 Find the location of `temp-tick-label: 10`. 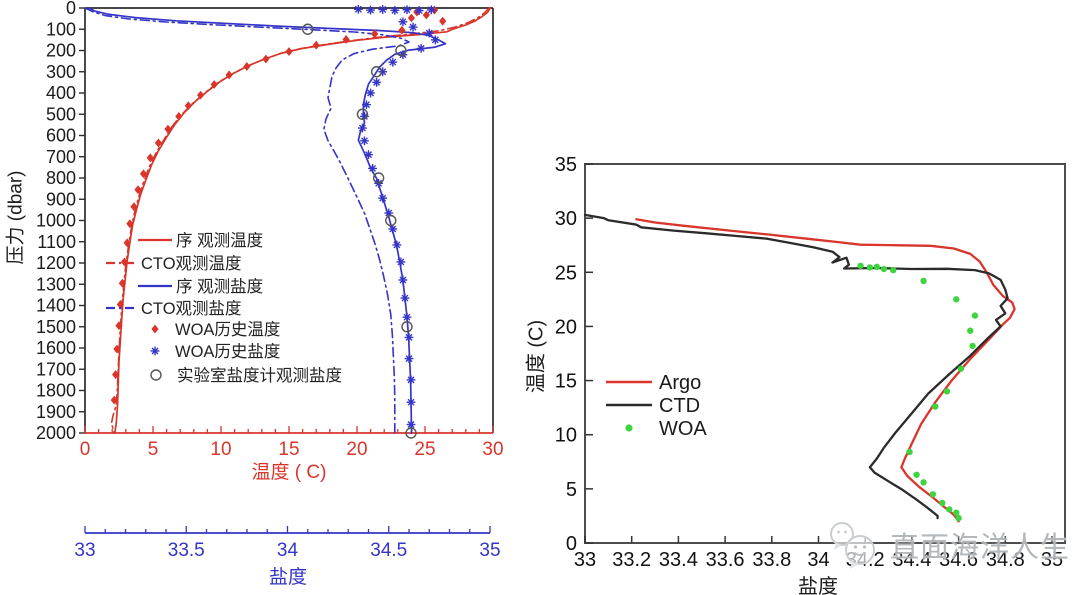

temp-tick-label: 10 is located at coordinates (220, 449).